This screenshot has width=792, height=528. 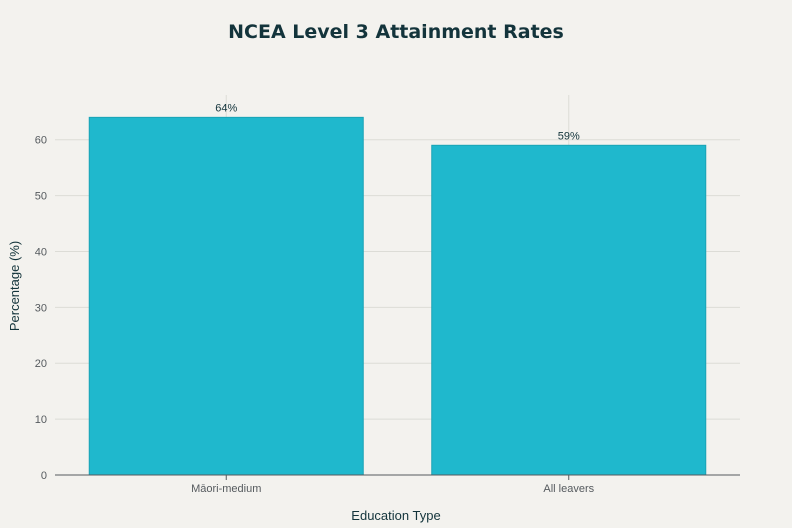 What do you see at coordinates (569, 136) in the screenshot?
I see `data-label-1: 59%` at bounding box center [569, 136].